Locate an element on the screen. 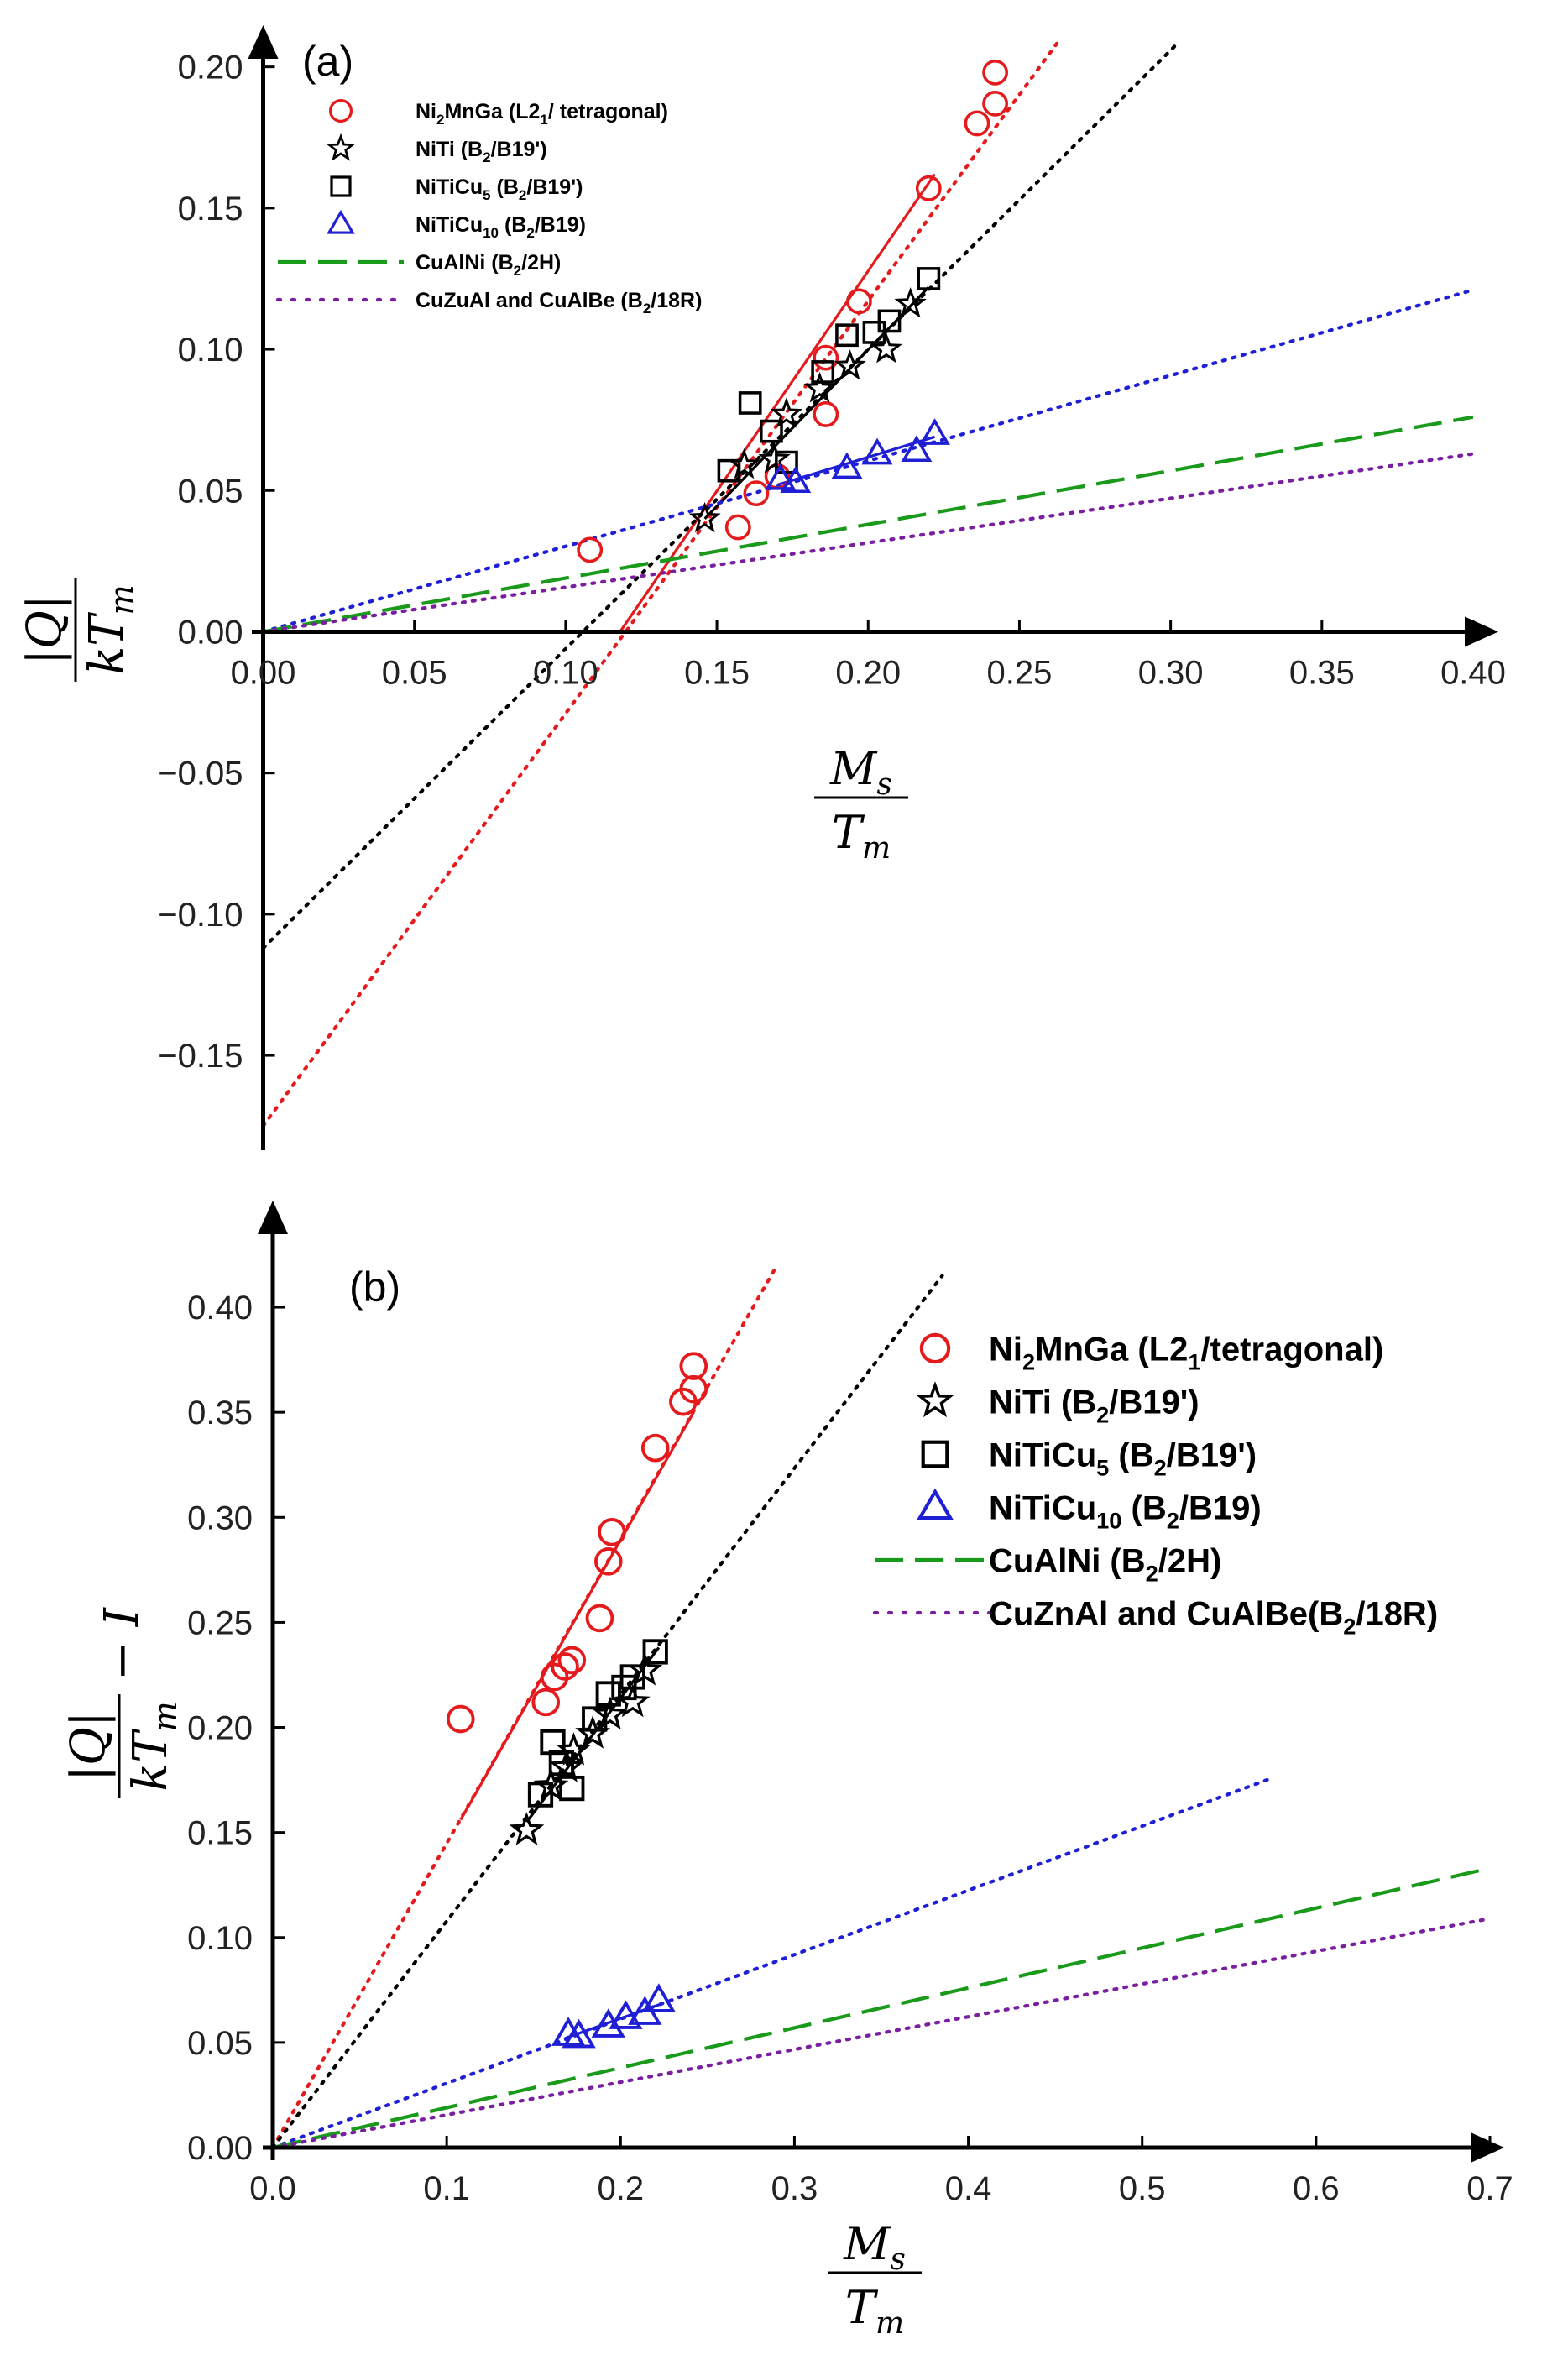 The image size is (1568, 2360). y-tick-label: 0.20 is located at coordinates (210, 68).